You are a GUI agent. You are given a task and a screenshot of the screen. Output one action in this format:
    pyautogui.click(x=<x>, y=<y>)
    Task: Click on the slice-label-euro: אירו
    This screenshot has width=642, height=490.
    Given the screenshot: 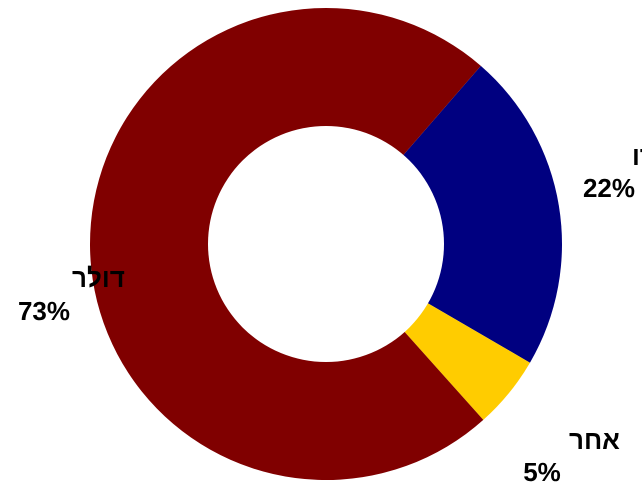 What is the action you would take?
    pyautogui.click(x=637, y=156)
    